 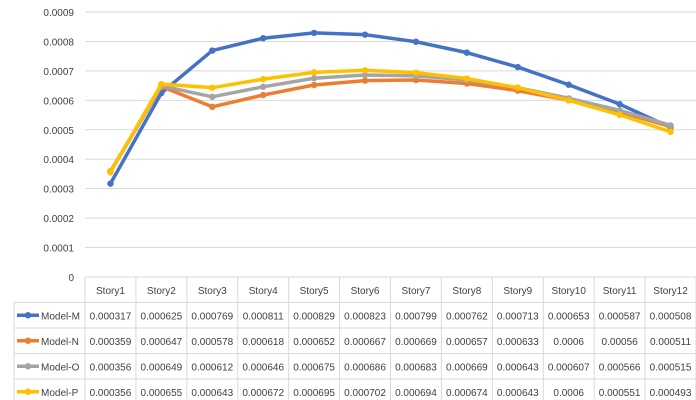 I want to click on data-table-value: 0.000607, so click(x=569, y=367).